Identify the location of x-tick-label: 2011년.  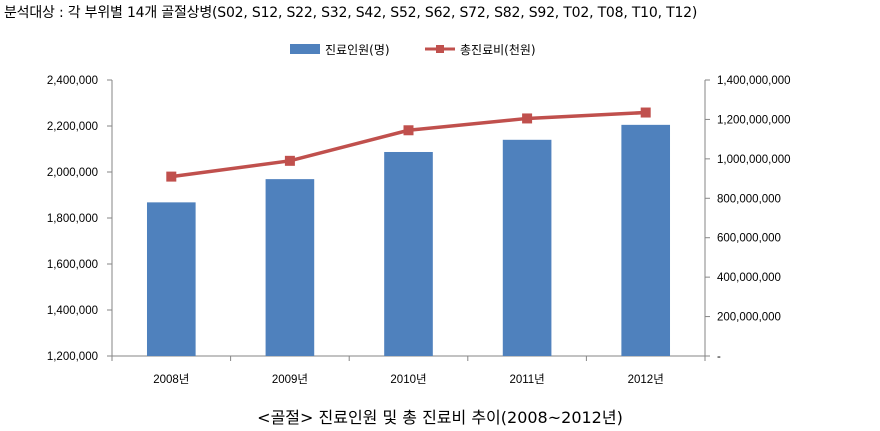
(526, 379).